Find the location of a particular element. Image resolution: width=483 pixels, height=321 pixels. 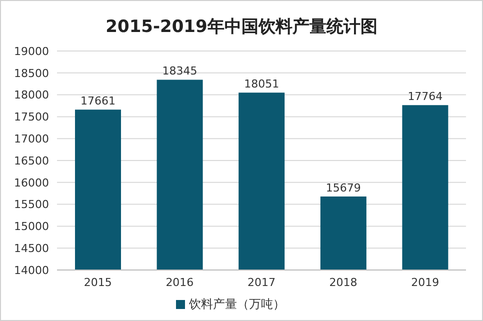

x-tick-label: 2017 is located at coordinates (262, 282).